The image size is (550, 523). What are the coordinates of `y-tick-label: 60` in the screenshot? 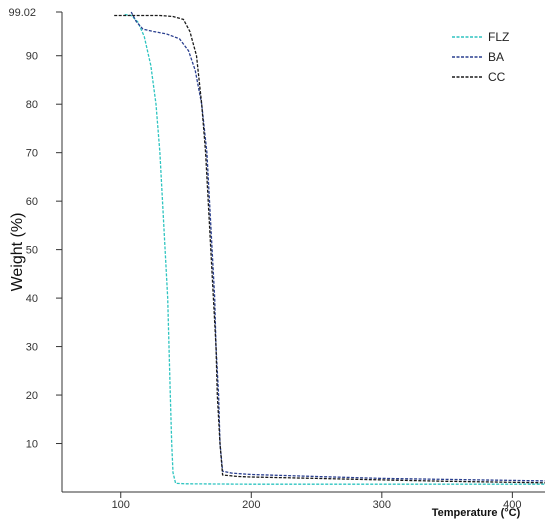 It's located at (32, 202).